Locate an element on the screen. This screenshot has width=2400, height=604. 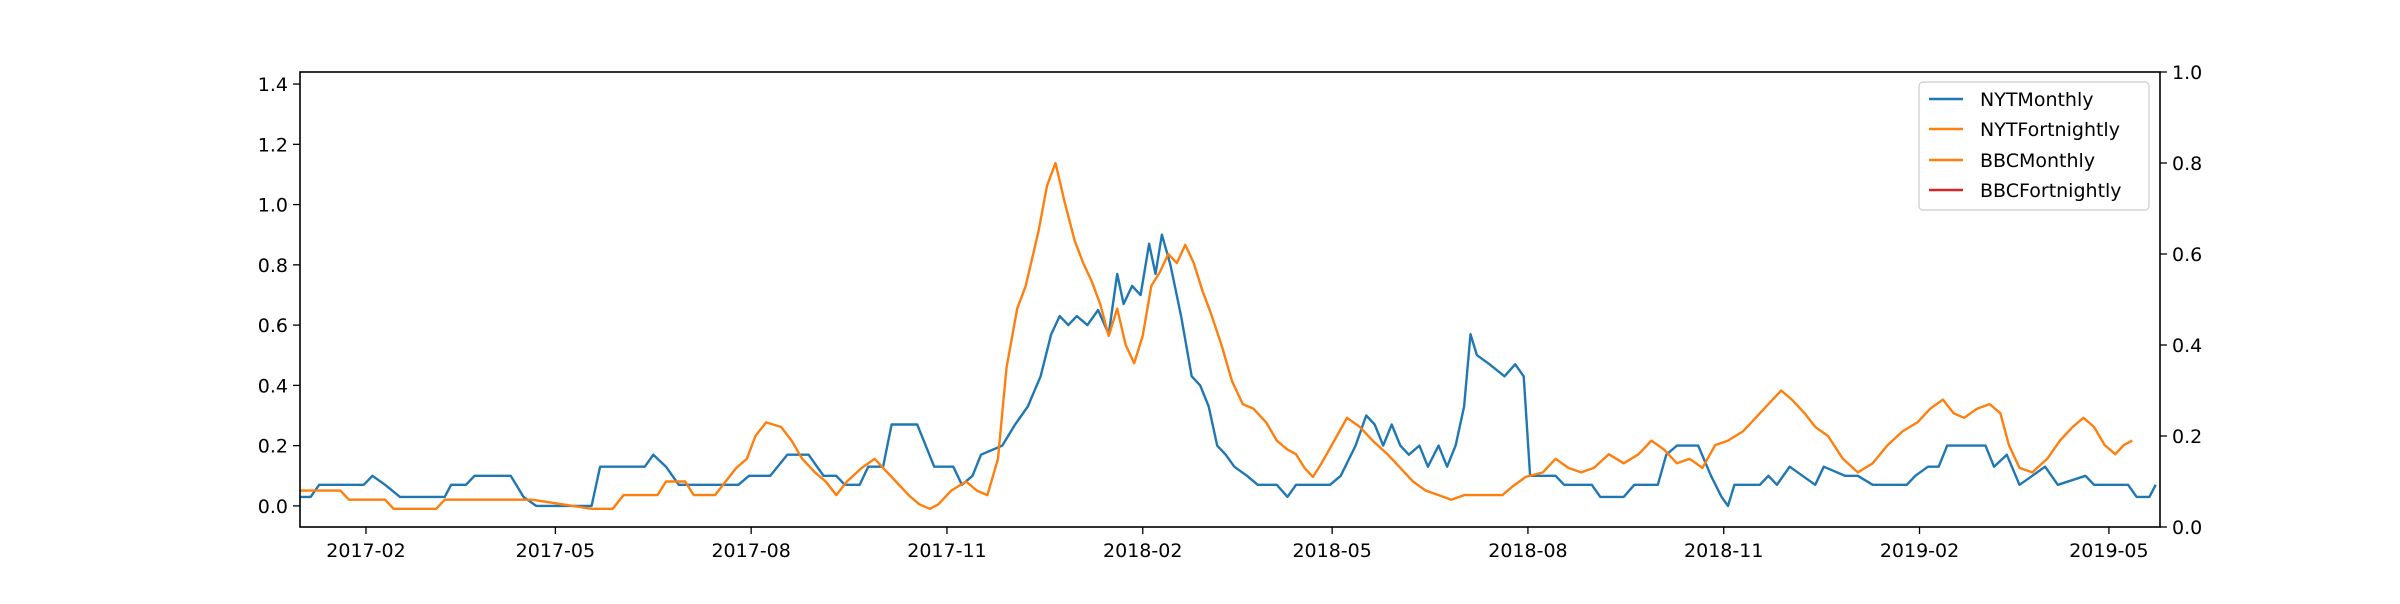
legend-label-nytmonthly: NYTMonthly is located at coordinates (2037, 100).